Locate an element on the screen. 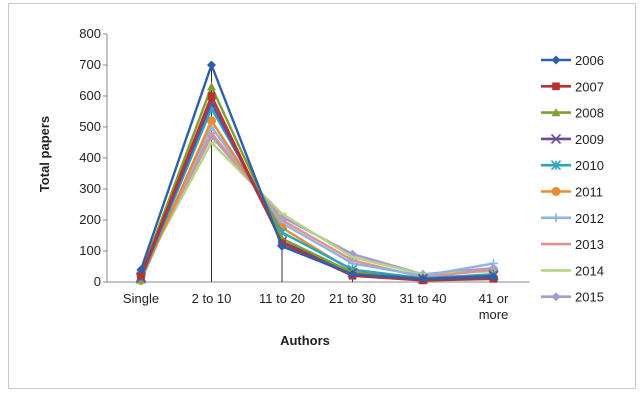 The width and height of the screenshot is (644, 393). legend-label: 2009 is located at coordinates (589, 139).